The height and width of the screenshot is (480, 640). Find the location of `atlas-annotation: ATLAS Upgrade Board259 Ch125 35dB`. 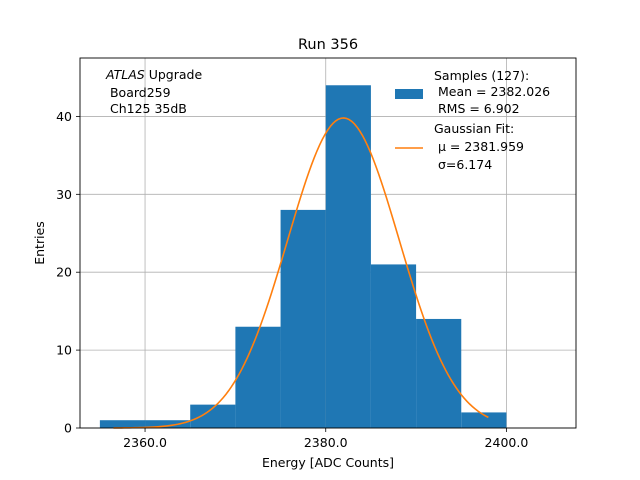

atlas-annotation: ATLAS Upgrade Board259 Ch125 35dB is located at coordinates (153, 91).